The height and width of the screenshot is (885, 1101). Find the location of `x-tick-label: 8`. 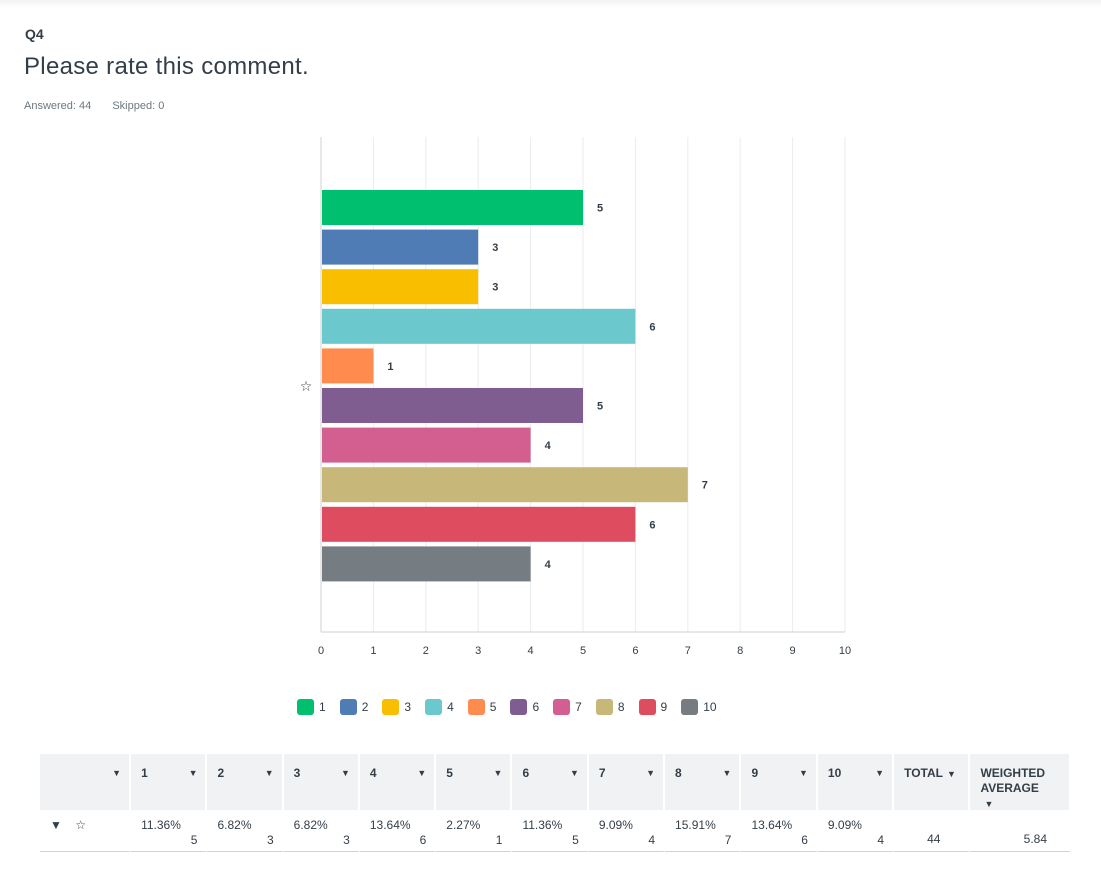

x-tick-label: 8 is located at coordinates (740, 651).